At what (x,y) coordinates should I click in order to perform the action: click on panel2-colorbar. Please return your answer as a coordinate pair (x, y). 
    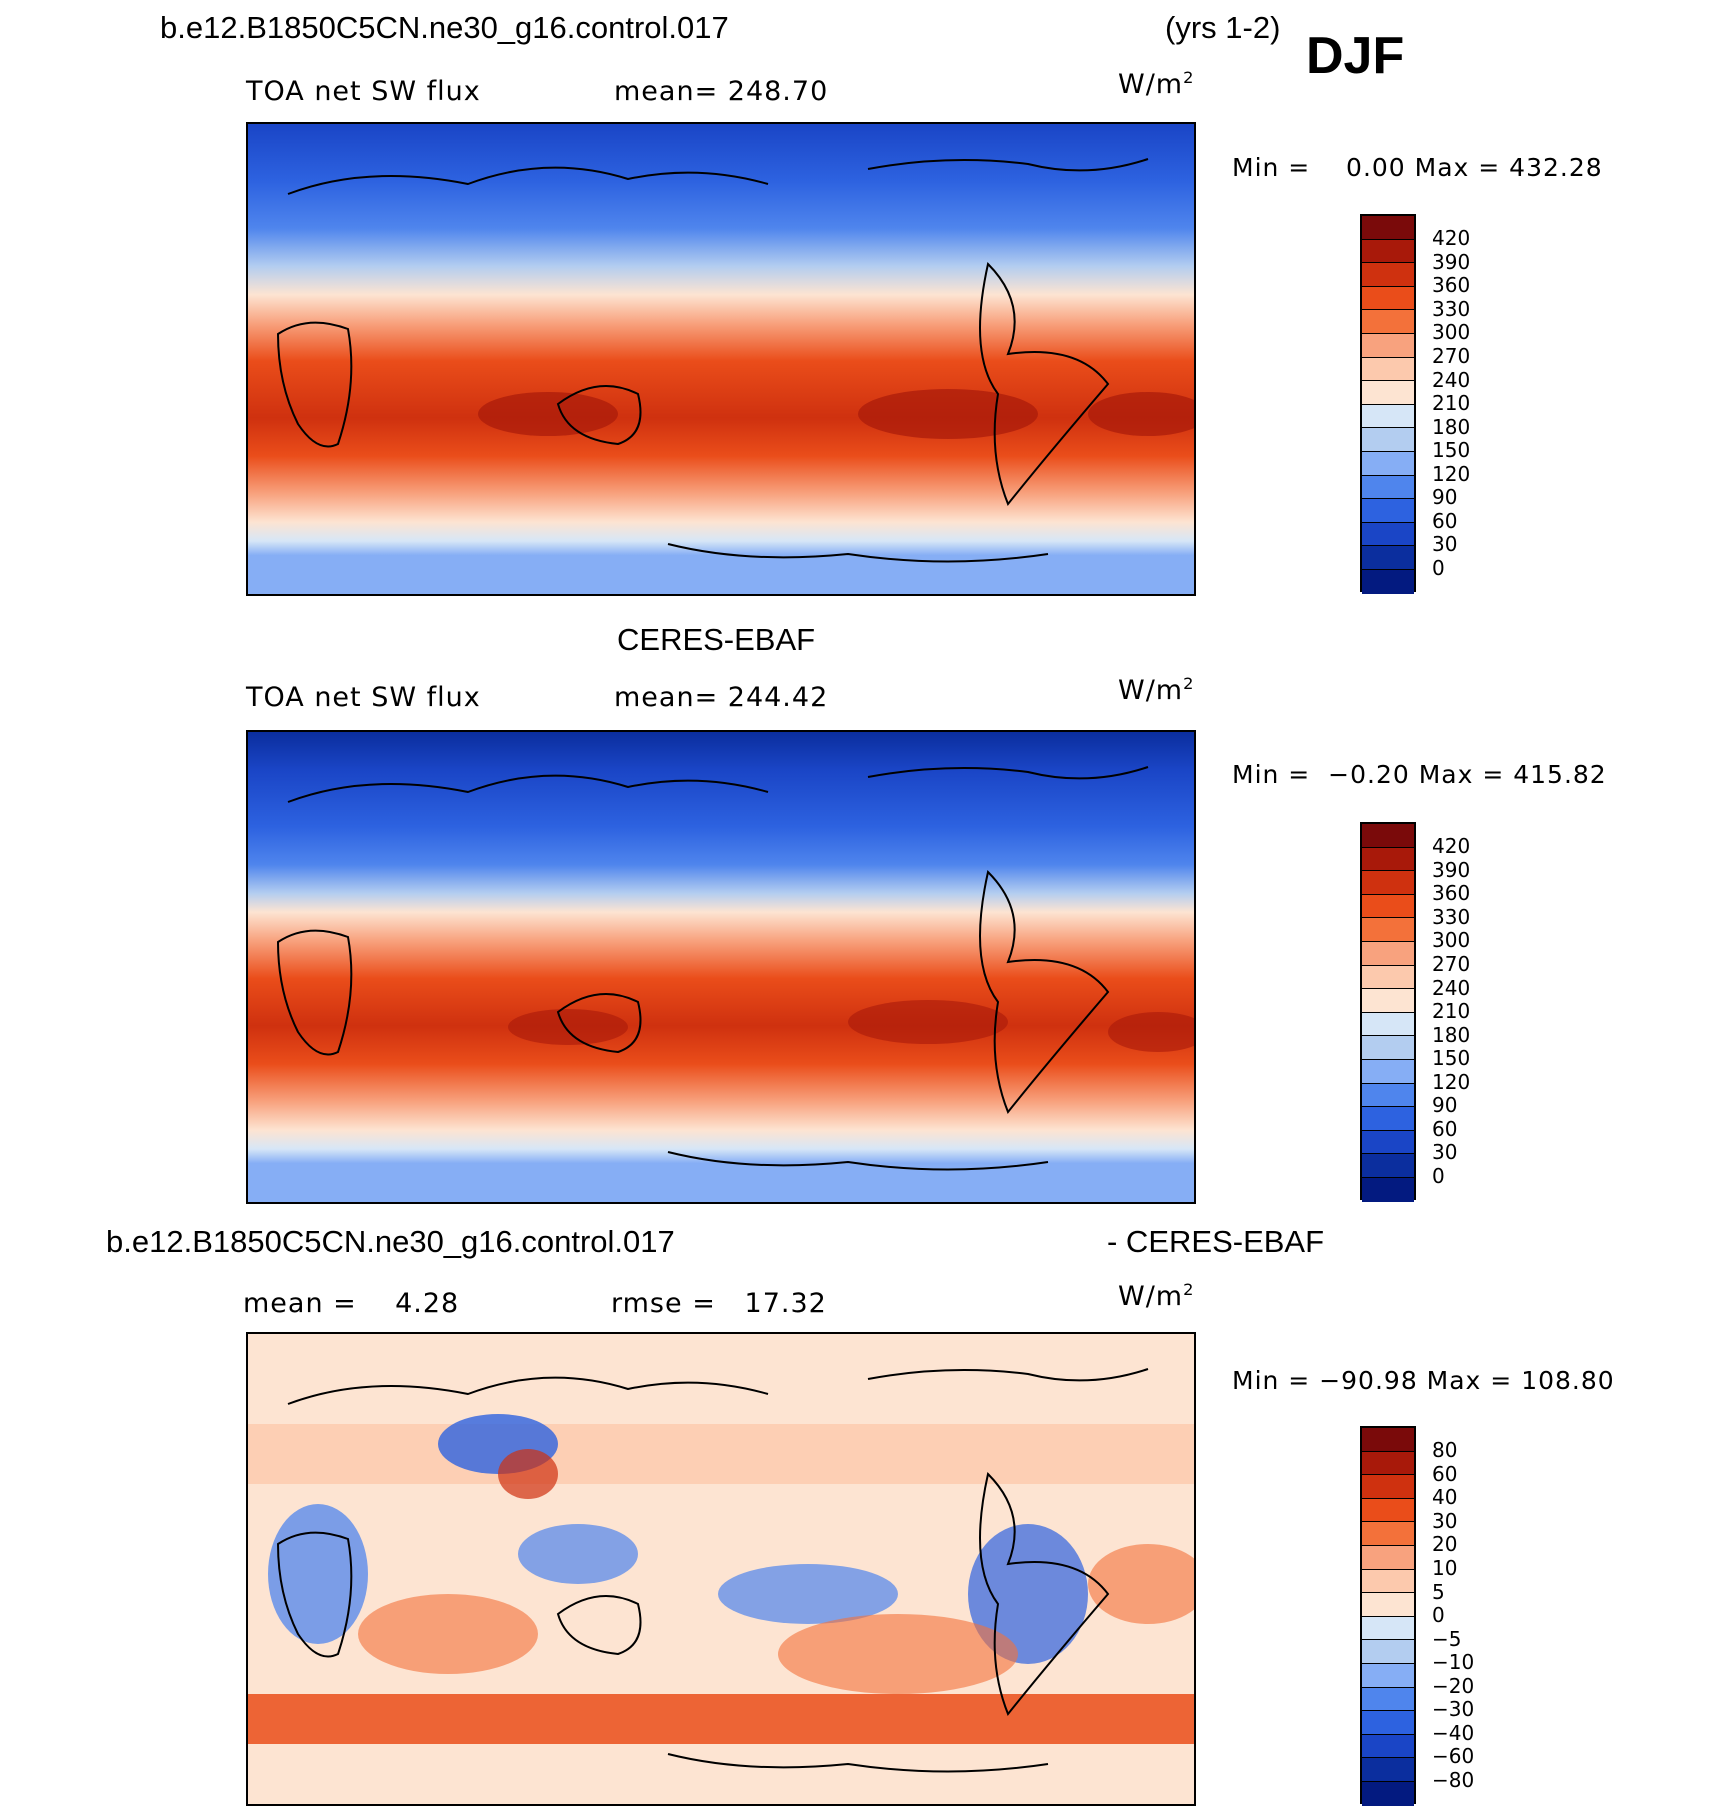
    Looking at the image, I should click on (1388, 1012).